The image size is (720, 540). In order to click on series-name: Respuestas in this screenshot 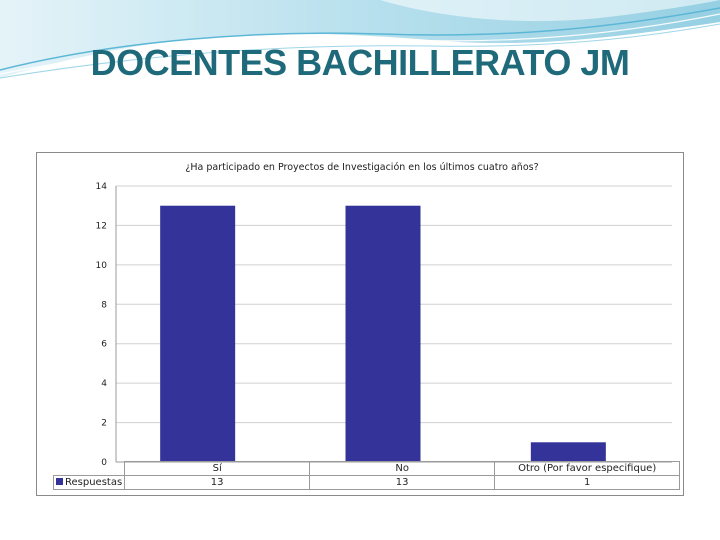, I will do `click(94, 482)`.